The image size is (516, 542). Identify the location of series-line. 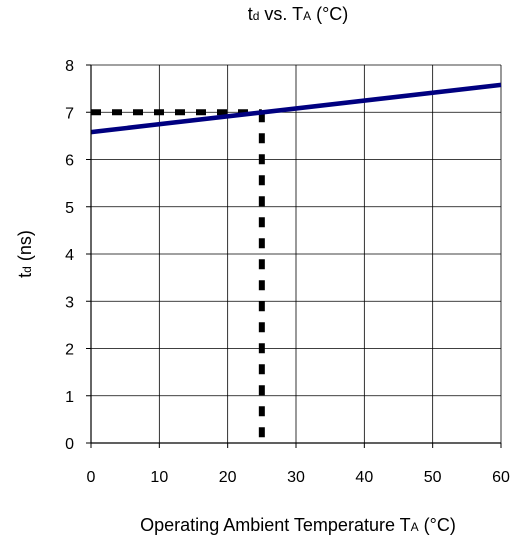
(296, 108).